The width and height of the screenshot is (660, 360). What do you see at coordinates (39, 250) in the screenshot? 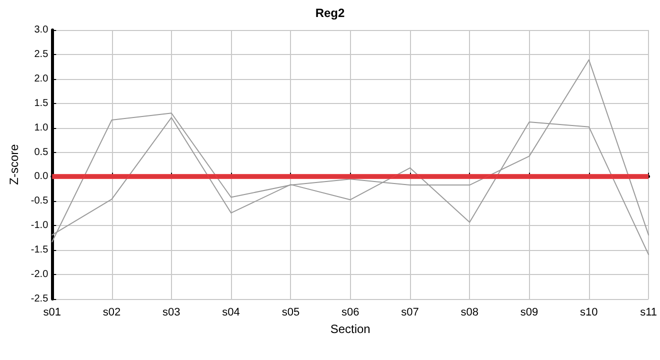
I see `y-tick-label: -1.5` at bounding box center [39, 250].